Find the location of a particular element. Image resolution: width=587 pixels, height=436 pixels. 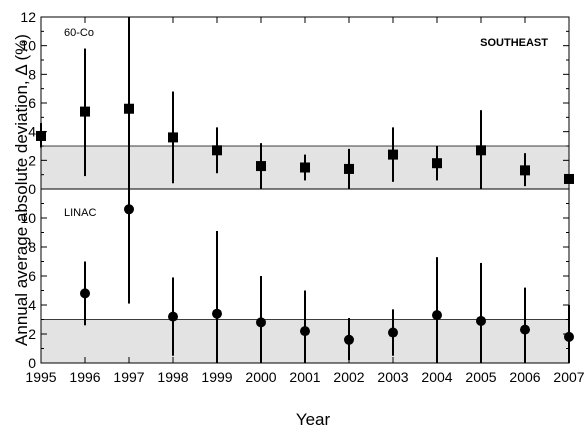

bottom-ytick-label-5: 10 is located at coordinates (28, 218).